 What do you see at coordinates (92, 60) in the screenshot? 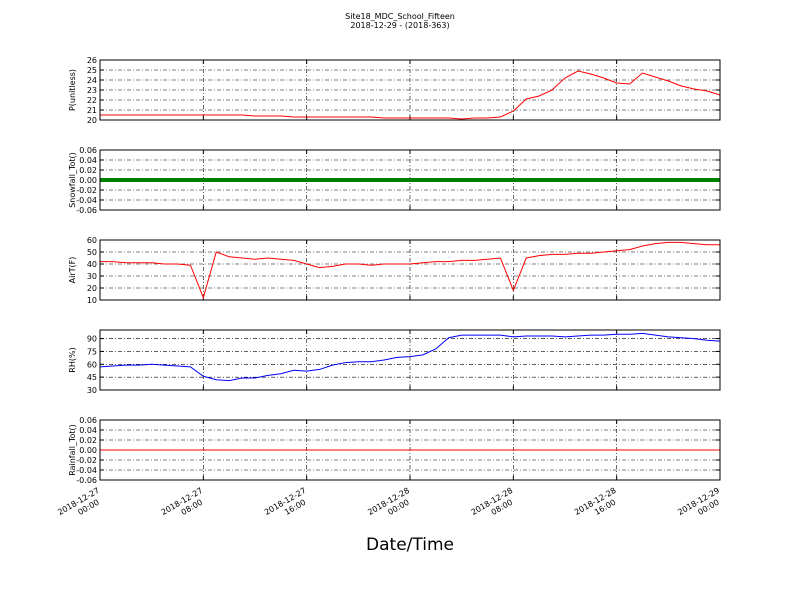
I see `y-tick-label: 26` at bounding box center [92, 60].